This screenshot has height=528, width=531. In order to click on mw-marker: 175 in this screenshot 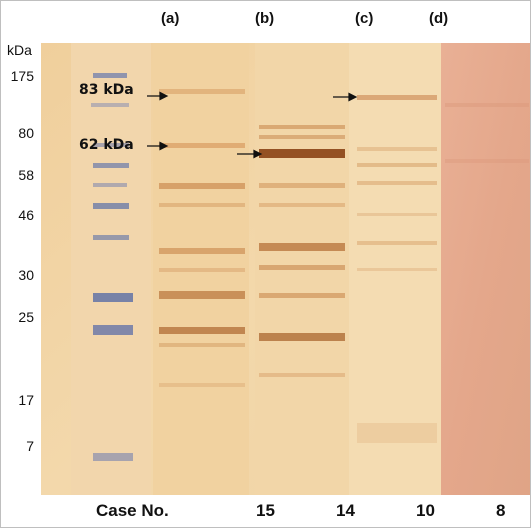, I will do `click(22, 76)`.